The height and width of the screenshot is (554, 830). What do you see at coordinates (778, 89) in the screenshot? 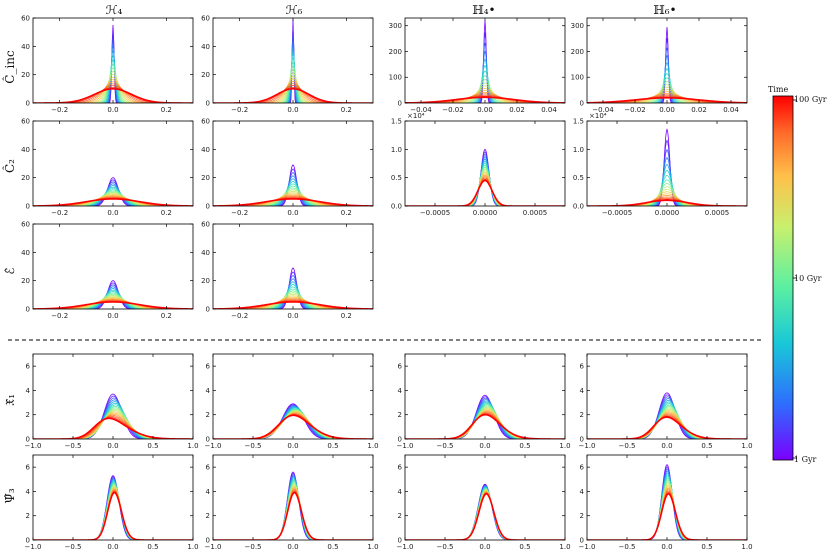
I see `colorbar-title: Time` at bounding box center [778, 89].